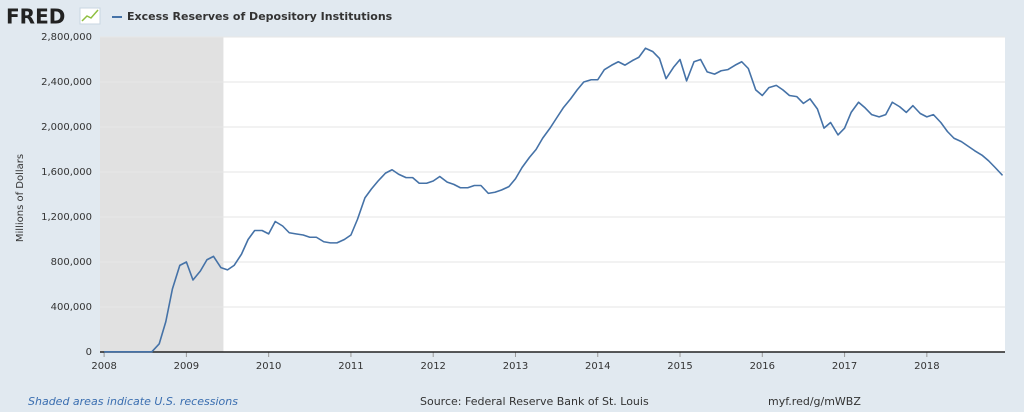  Describe the element at coordinates (103, 366) in the screenshot. I see `x-tick-label: 2008` at that location.